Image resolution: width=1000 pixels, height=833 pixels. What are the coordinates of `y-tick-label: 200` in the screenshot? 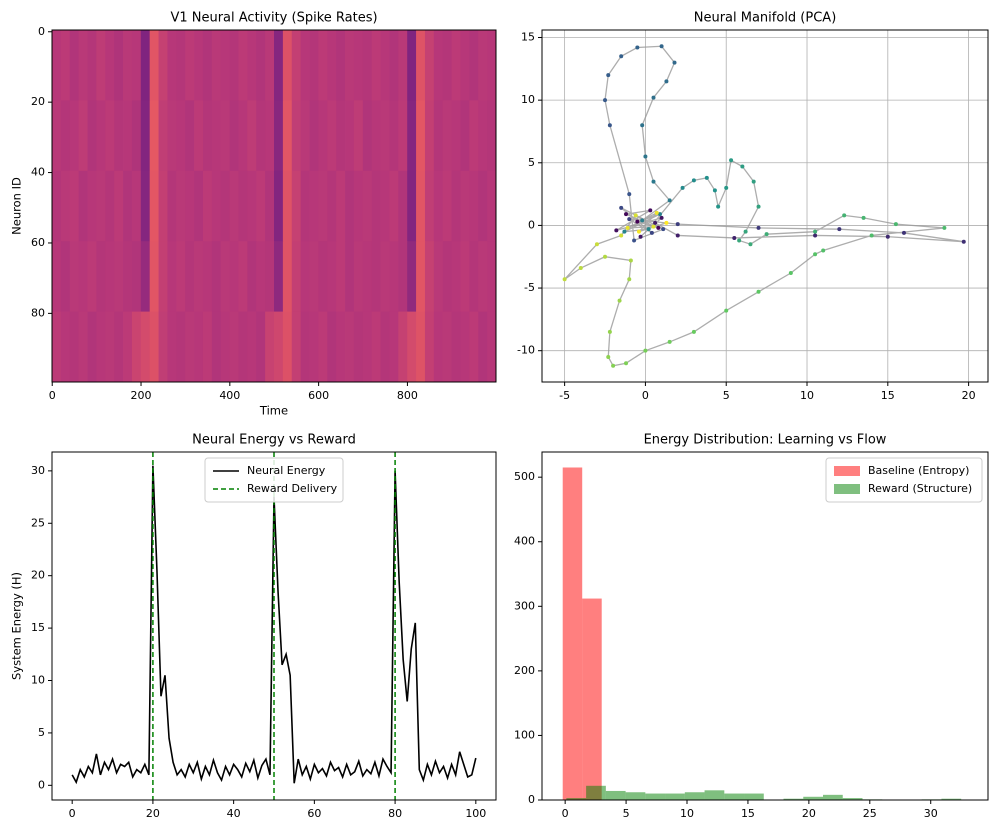 It's located at (524, 670).